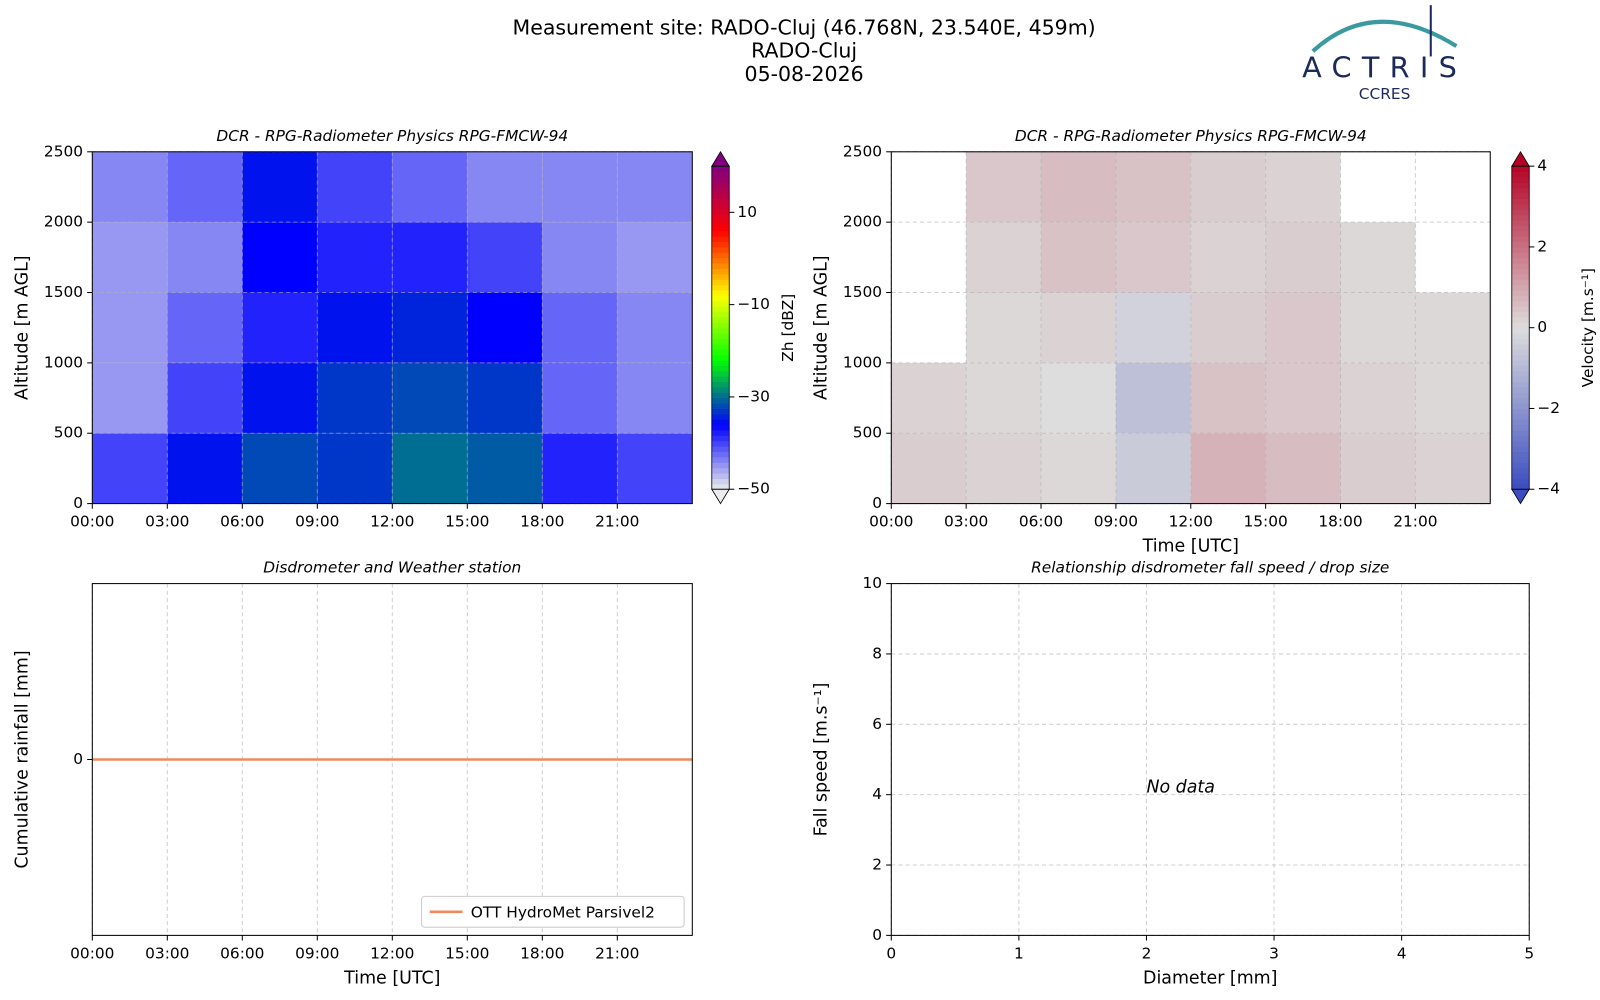  What do you see at coordinates (1520, 159) in the screenshot?
I see `colorbar-extend-top` at bounding box center [1520, 159].